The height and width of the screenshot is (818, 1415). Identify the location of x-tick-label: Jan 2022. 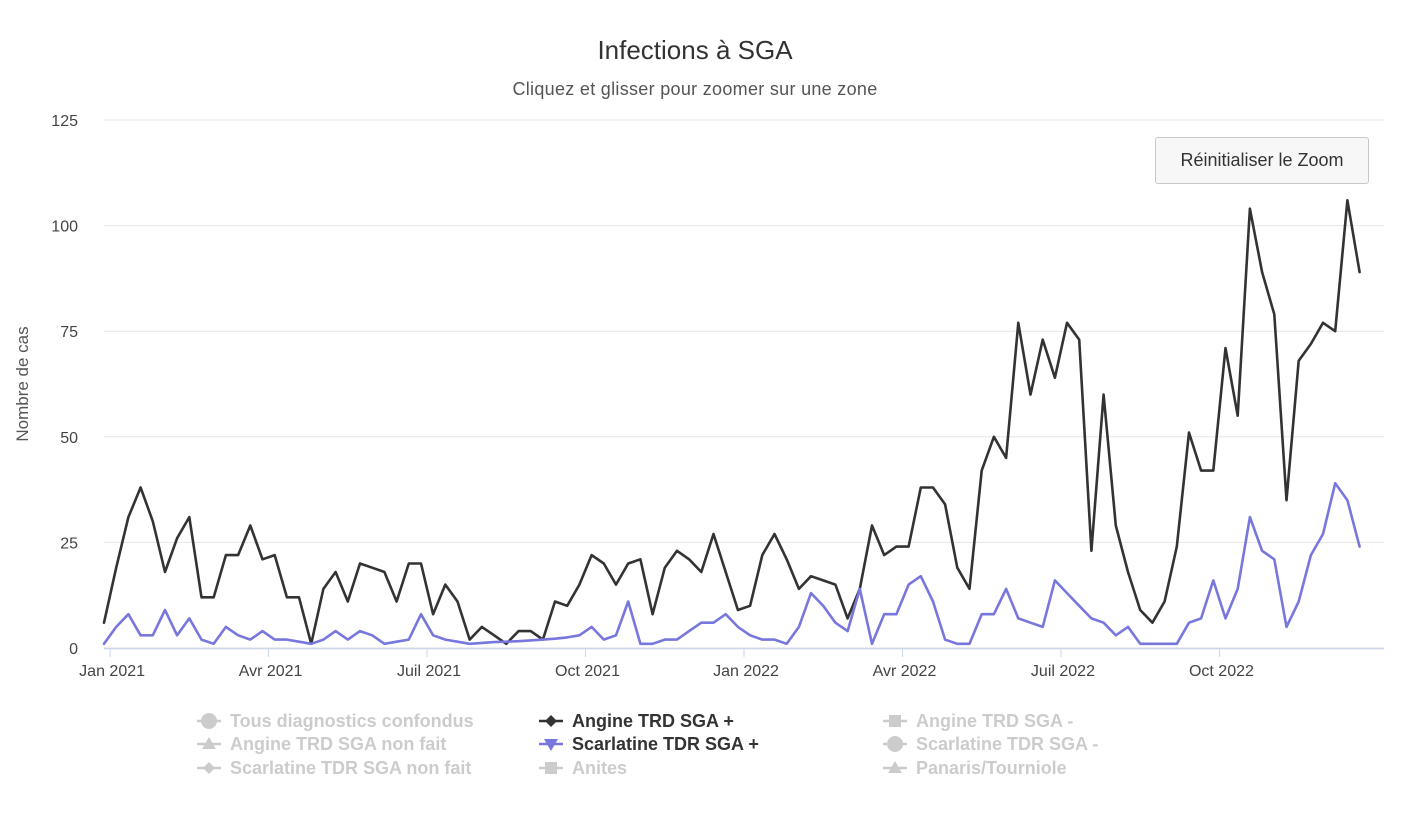
(746, 671).